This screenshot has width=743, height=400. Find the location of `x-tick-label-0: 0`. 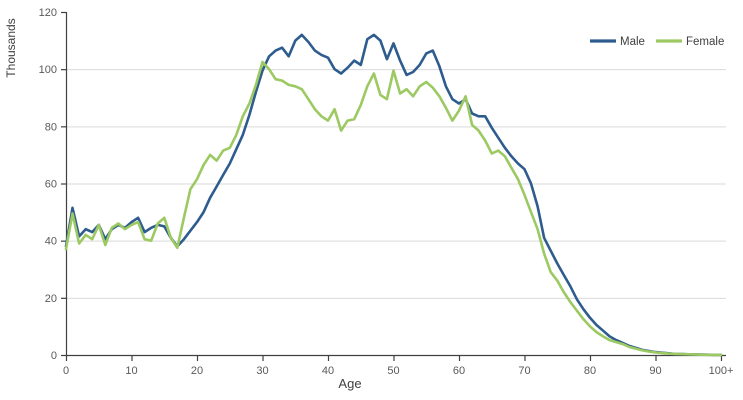

x-tick-label-0: 0 is located at coordinates (66, 371).